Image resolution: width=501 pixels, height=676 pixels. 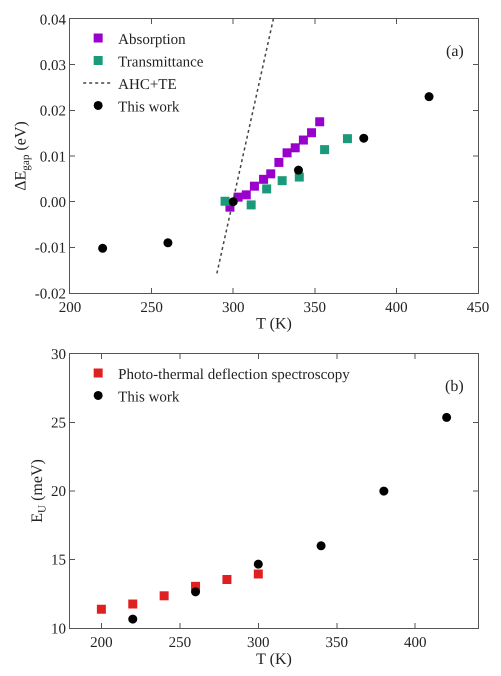 I want to click on y-tick-label: -0.01, so click(x=50, y=248).